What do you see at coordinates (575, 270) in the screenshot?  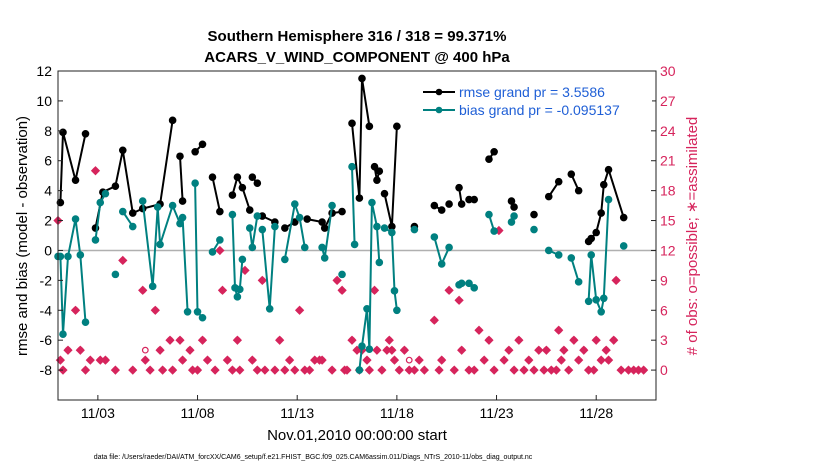 I see `series-1-line-segment` at bounding box center [575, 270].